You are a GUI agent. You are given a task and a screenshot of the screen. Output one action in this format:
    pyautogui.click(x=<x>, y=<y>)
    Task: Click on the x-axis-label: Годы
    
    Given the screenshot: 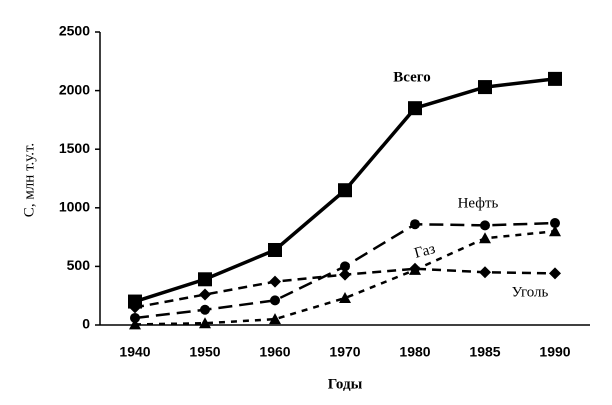 What is the action you would take?
    pyautogui.click(x=345, y=384)
    